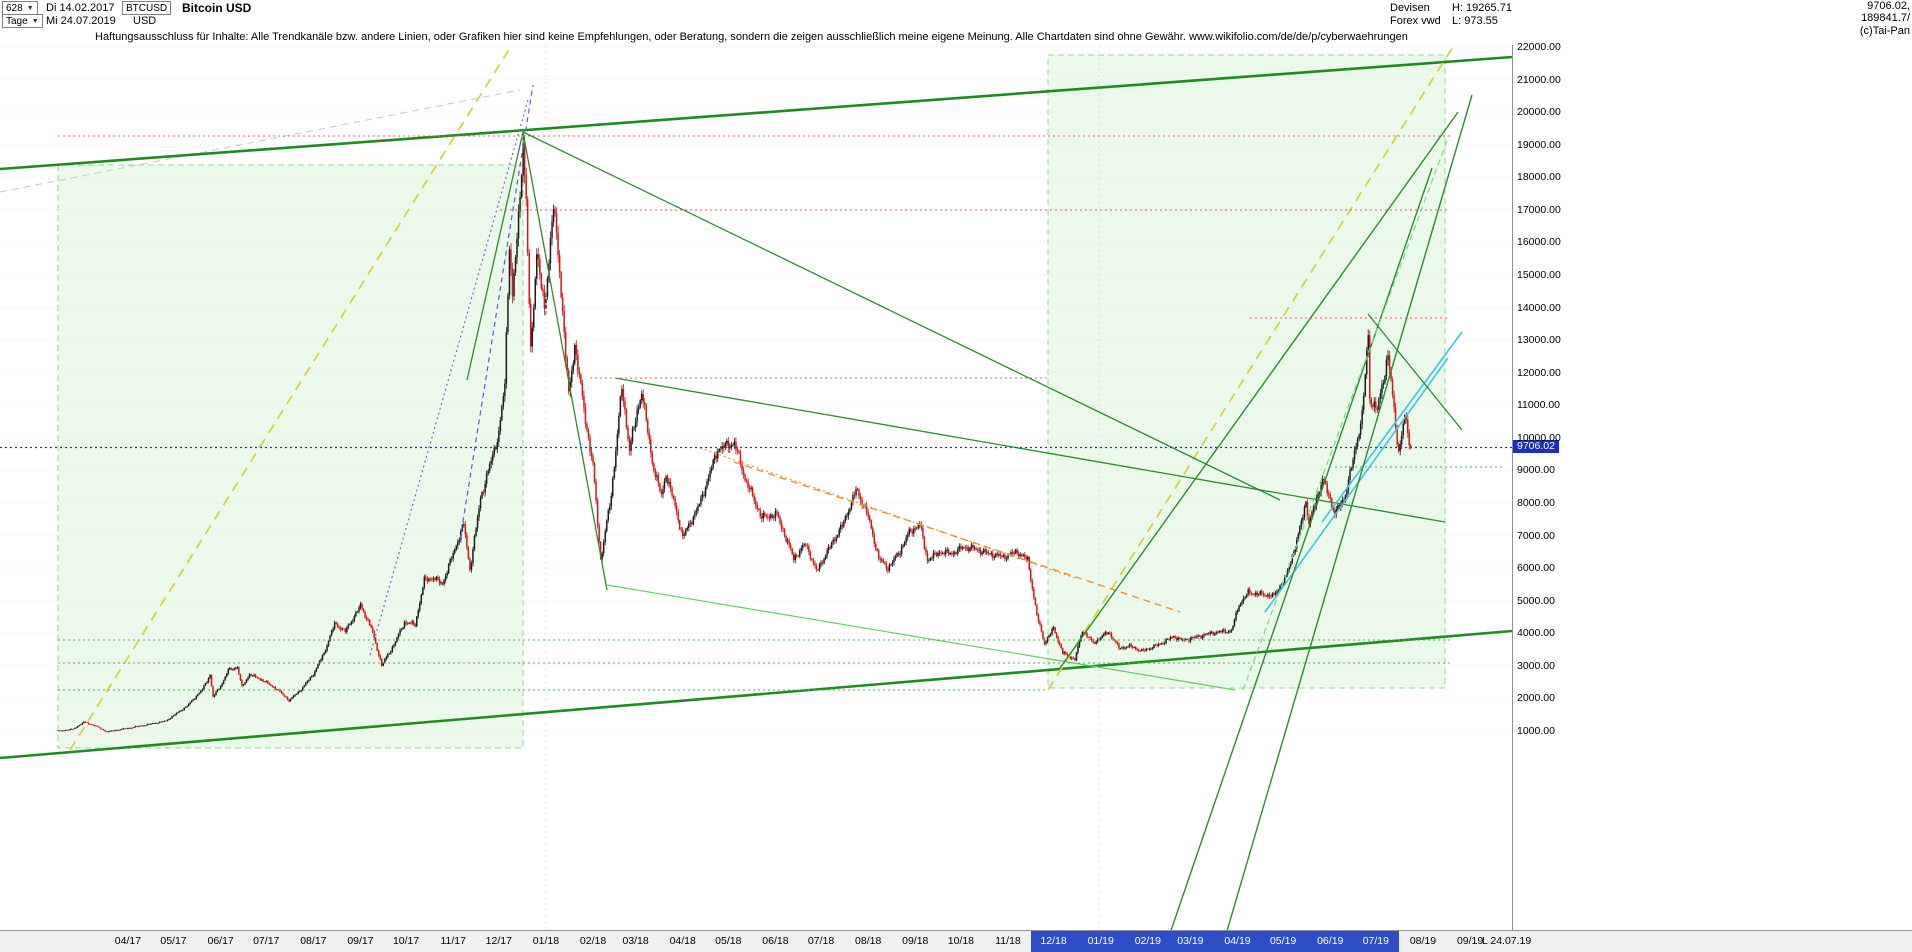 The width and height of the screenshot is (1912, 952). What do you see at coordinates (1470, 941) in the screenshot?
I see `month-label: 09/19` at bounding box center [1470, 941].